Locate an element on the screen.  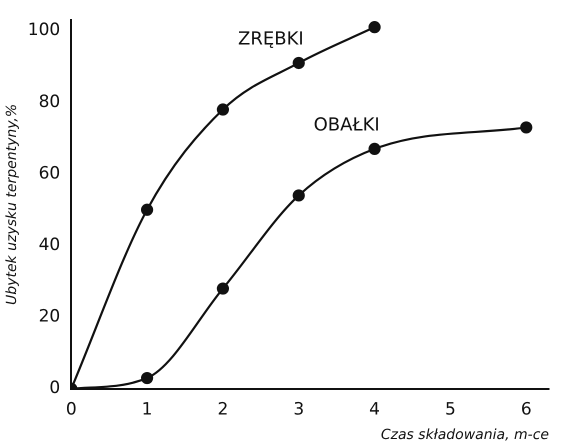
series-label: ZRĘBKI is located at coordinates (271, 39).